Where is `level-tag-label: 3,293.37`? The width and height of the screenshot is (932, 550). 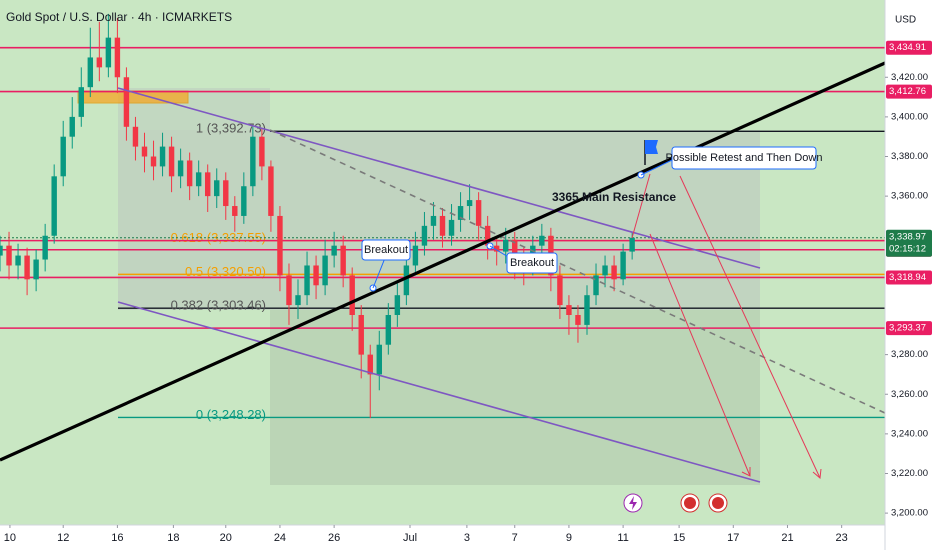 level-tag-label: 3,293.37 is located at coordinates (907, 328).